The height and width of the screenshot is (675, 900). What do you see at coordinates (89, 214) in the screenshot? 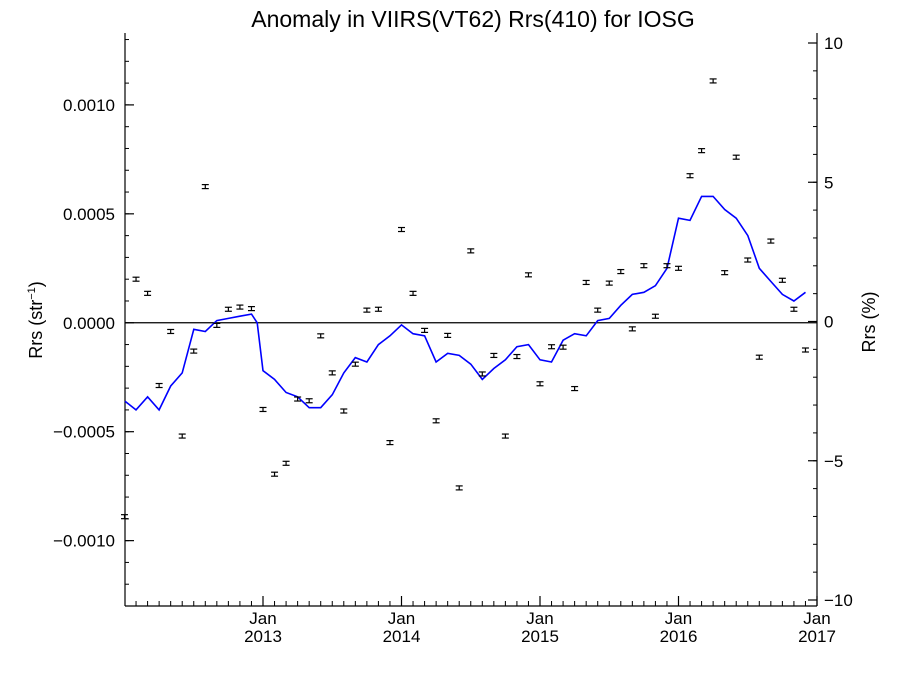
I see `left-tick-label: 0.0005` at bounding box center [89, 214].